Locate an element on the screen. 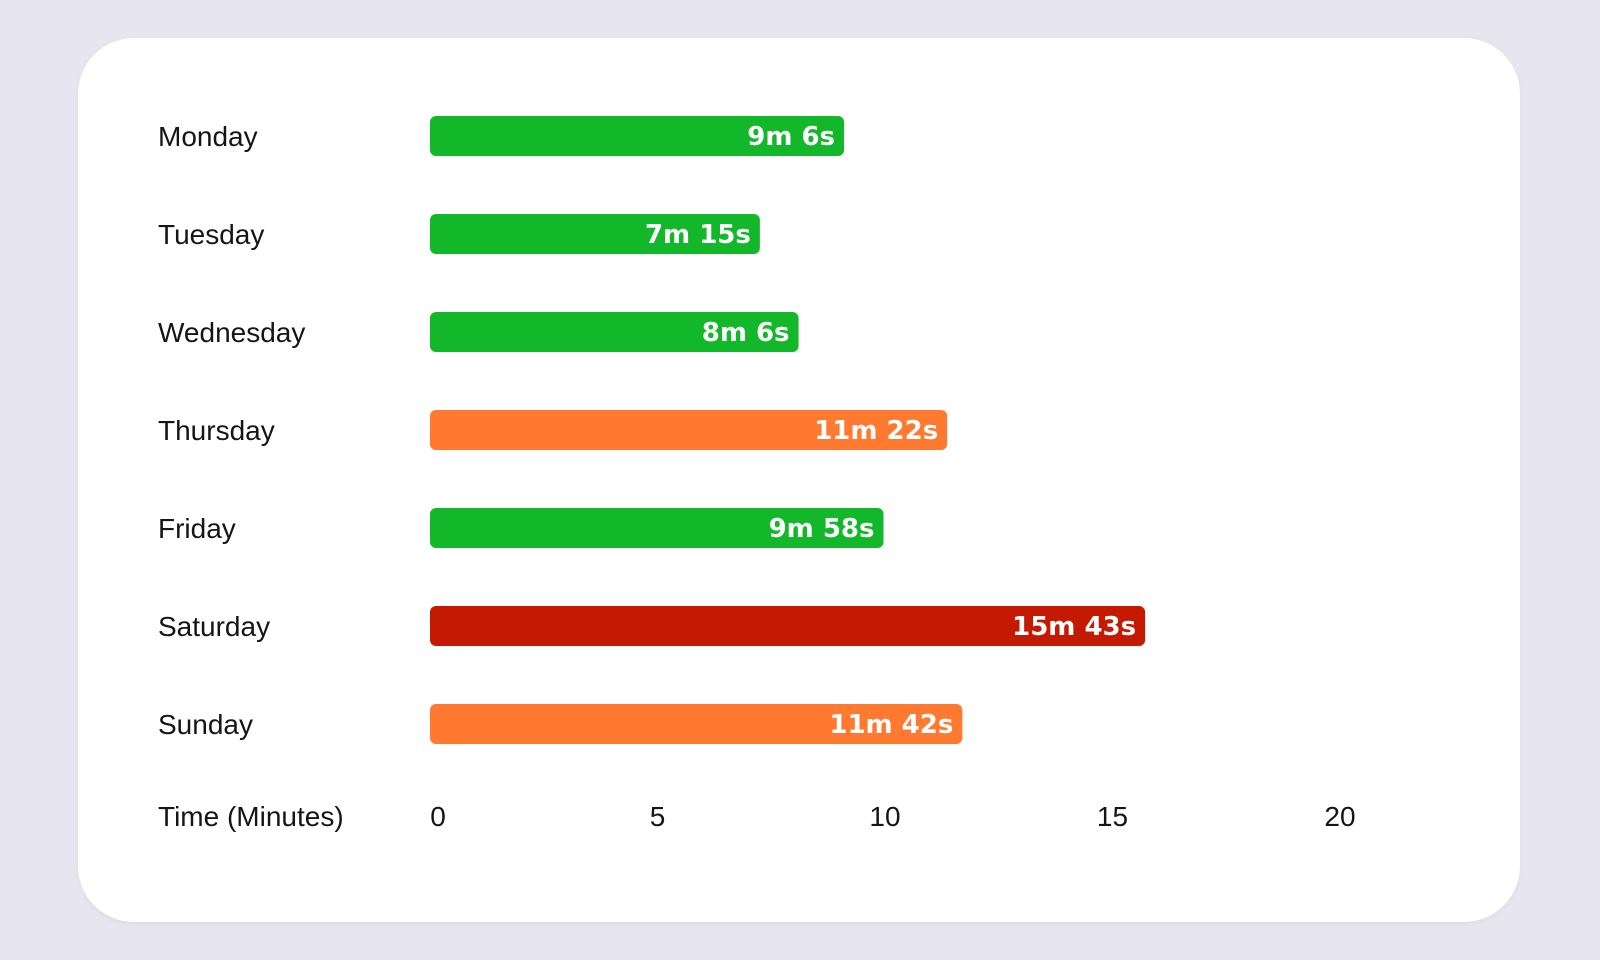 Image resolution: width=1600 pixels, height=960 pixels. bar-data-label: 11m 42s is located at coordinates (891, 725).